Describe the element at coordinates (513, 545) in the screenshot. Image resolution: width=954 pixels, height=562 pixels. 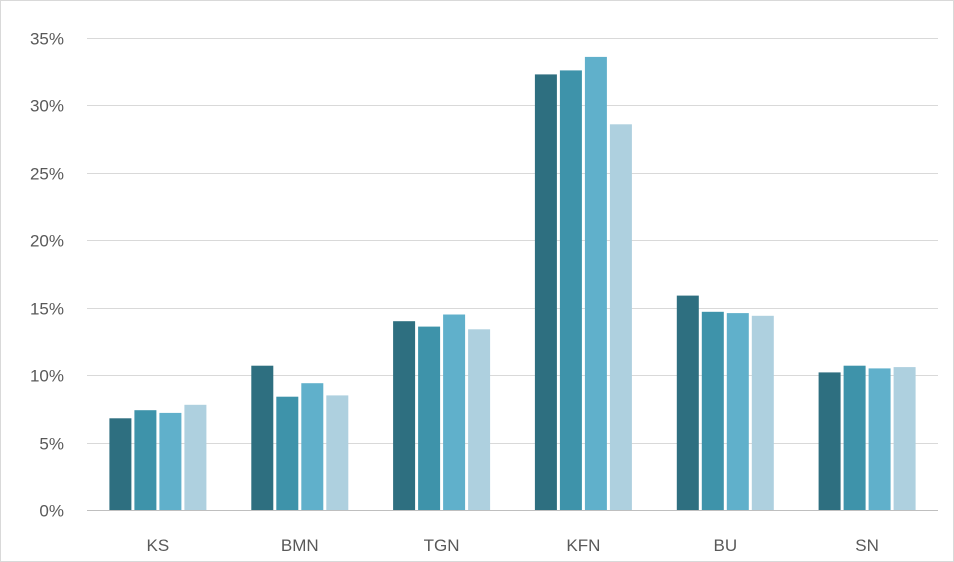
I see `x-tick-labels: KS BMN TGN KFN BU SN` at that location.